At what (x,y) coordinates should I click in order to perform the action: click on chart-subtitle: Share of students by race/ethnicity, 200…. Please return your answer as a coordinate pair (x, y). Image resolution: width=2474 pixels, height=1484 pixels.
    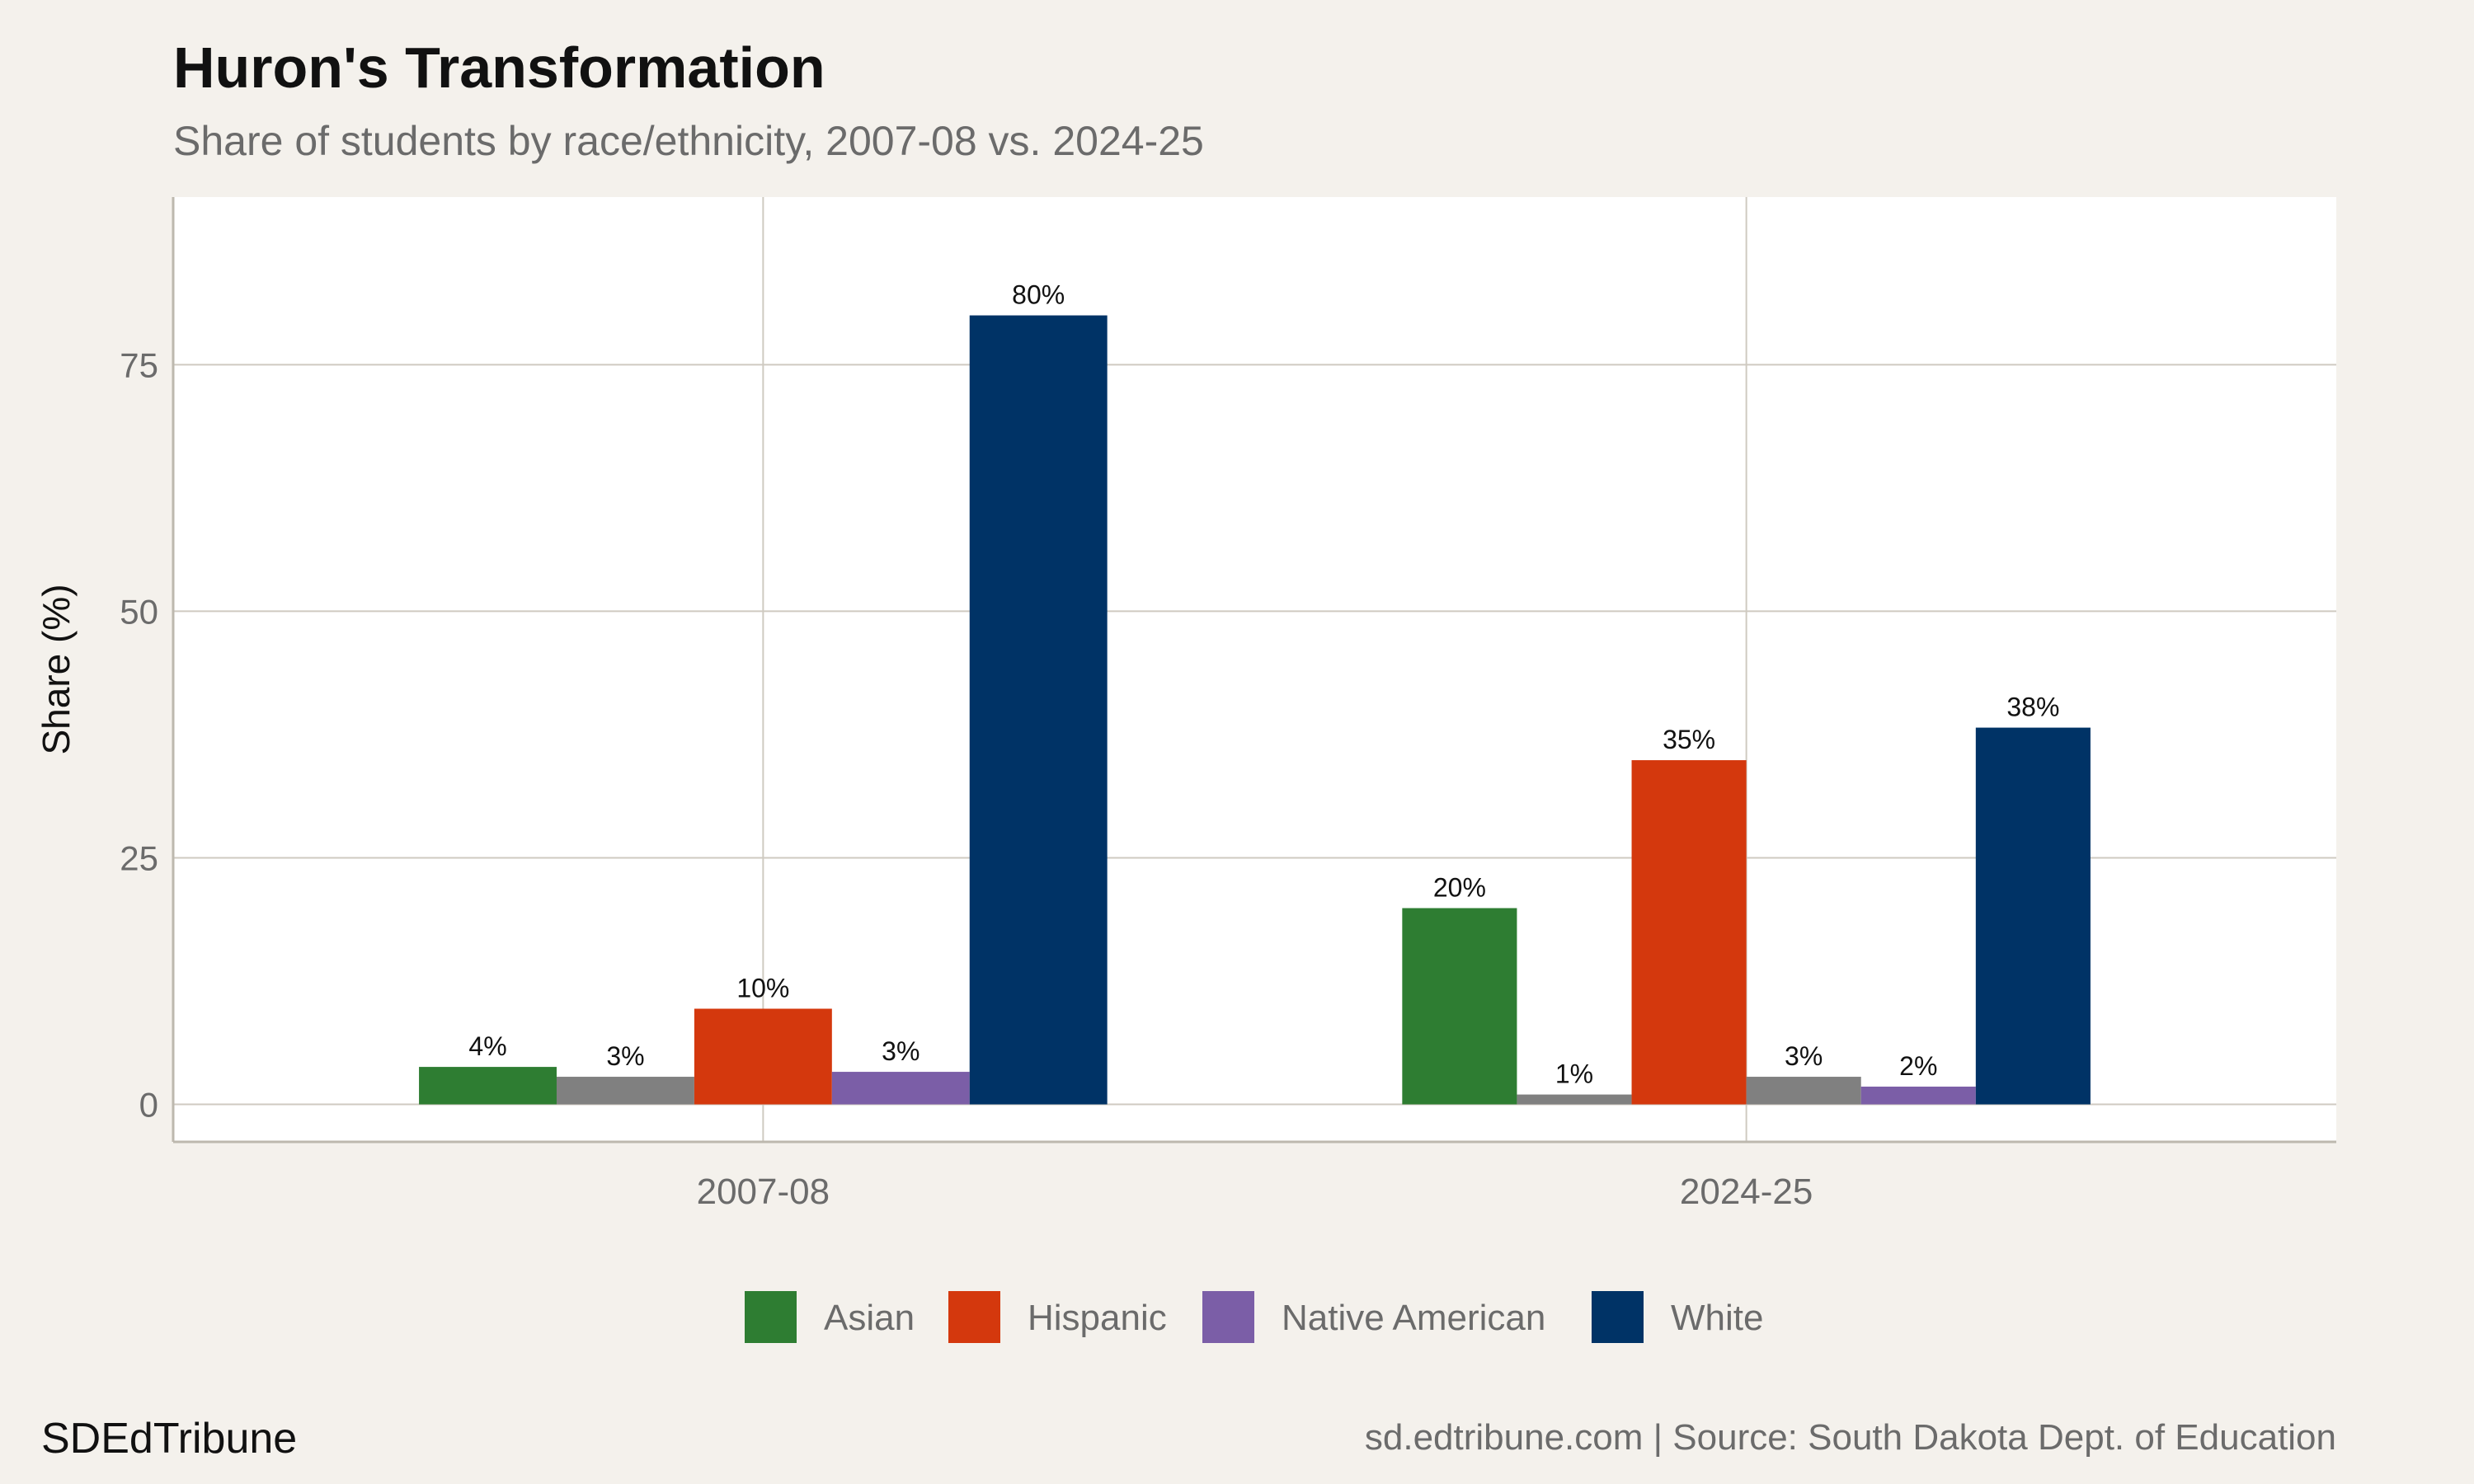
    Looking at the image, I should click on (688, 141).